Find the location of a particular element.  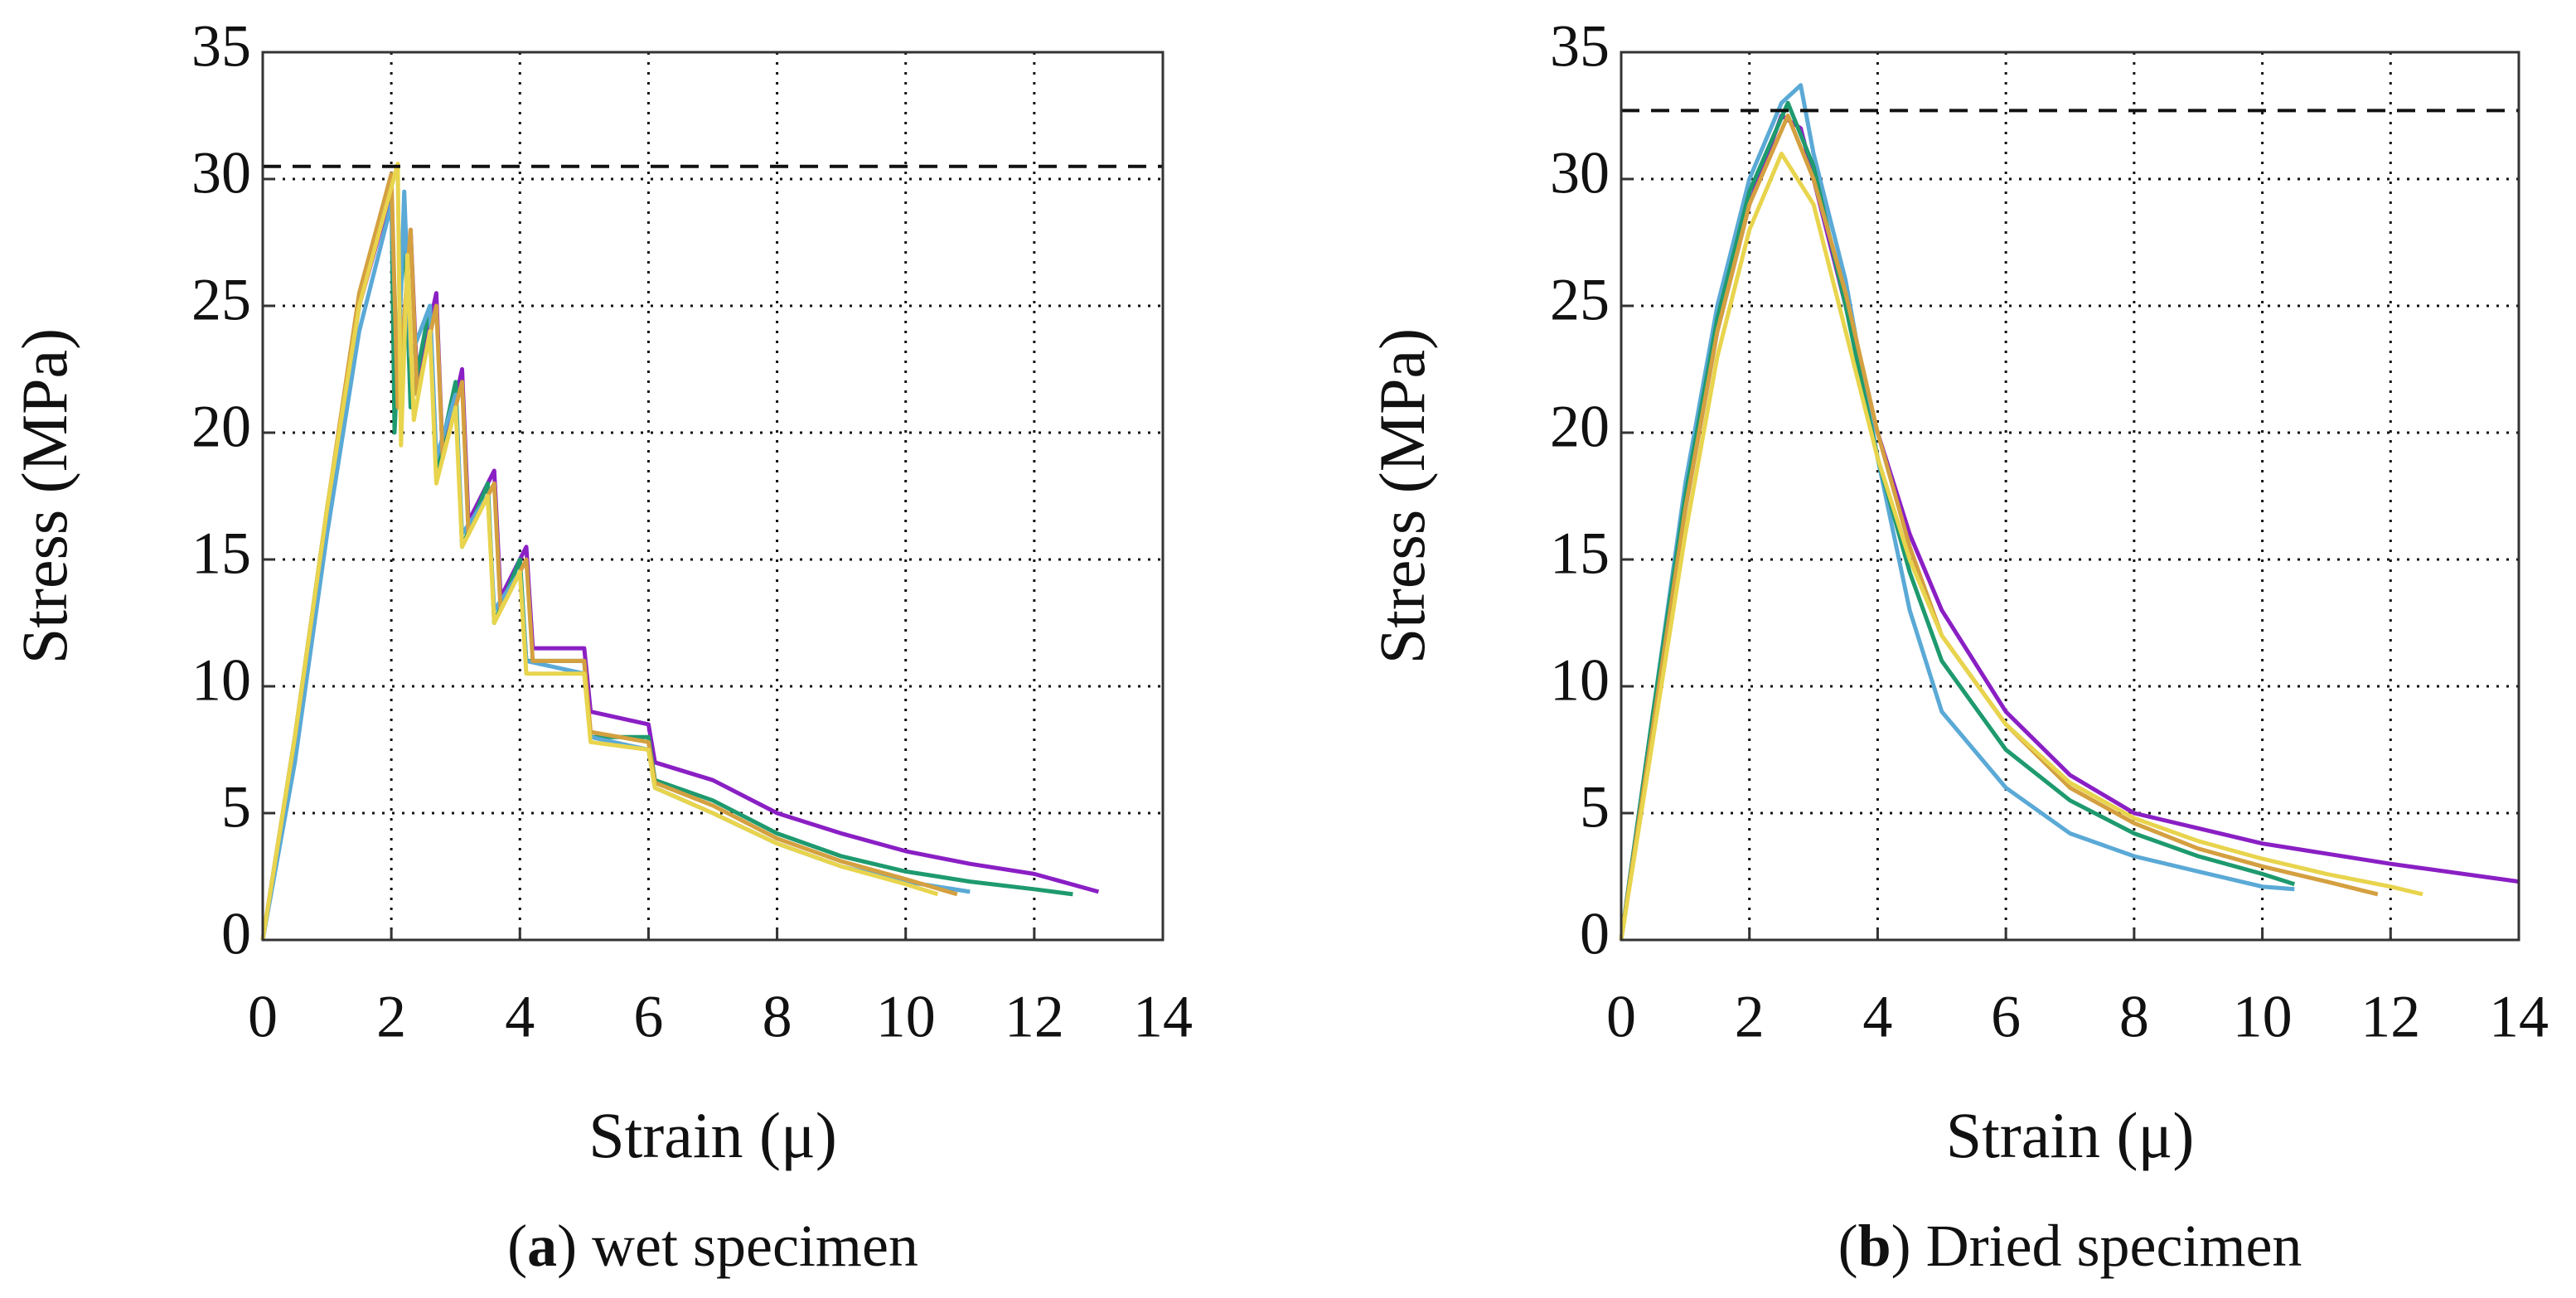

caption: (b) Dried specimen is located at coordinates (2070, 1246).